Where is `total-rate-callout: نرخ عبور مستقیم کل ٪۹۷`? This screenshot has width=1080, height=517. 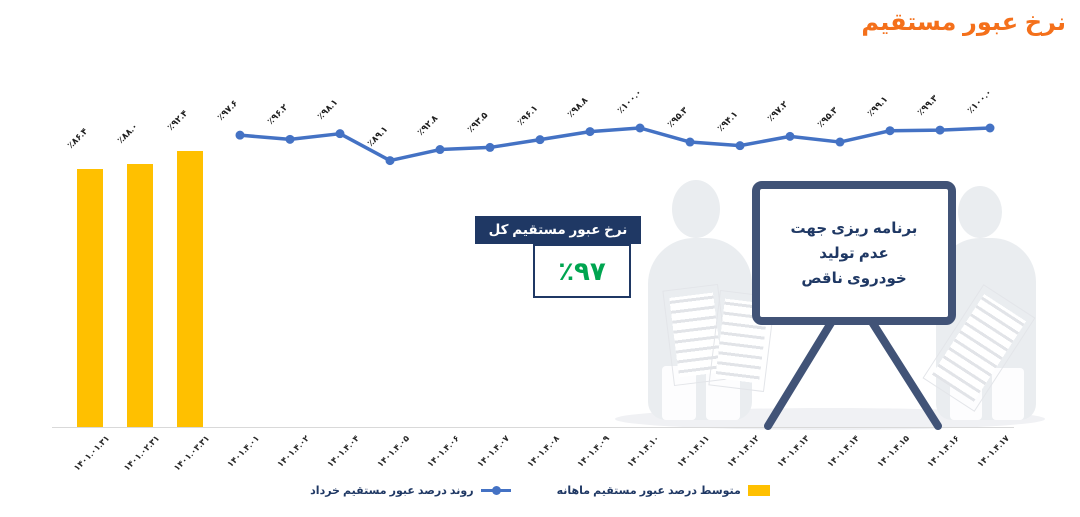
total-rate-callout: نرخ عبور مستقیم کل ٪۹۷ is located at coordinates (558, 257).